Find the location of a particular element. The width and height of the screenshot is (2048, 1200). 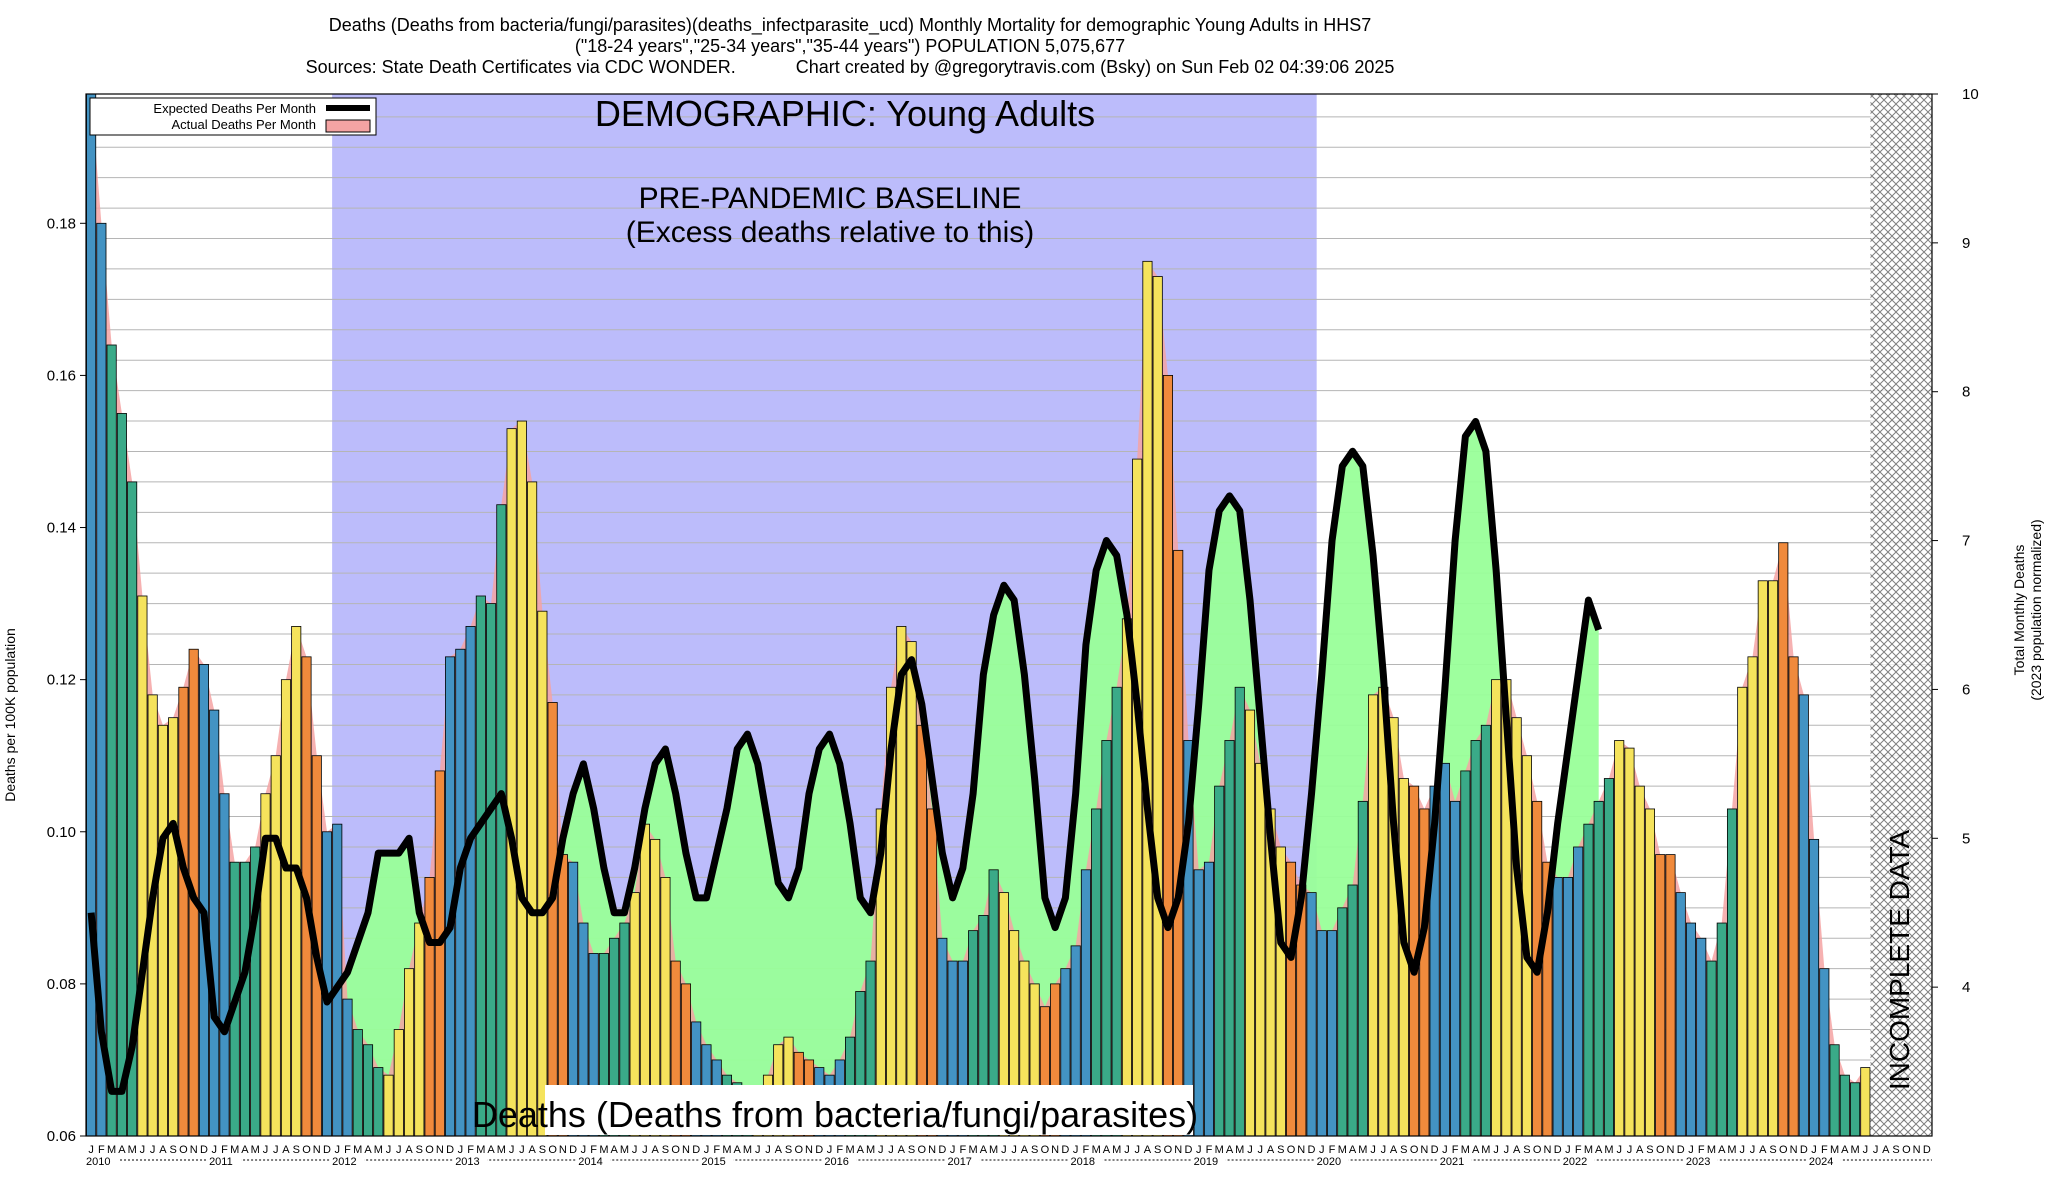

x-year-label: 2012 is located at coordinates (344, 1162).